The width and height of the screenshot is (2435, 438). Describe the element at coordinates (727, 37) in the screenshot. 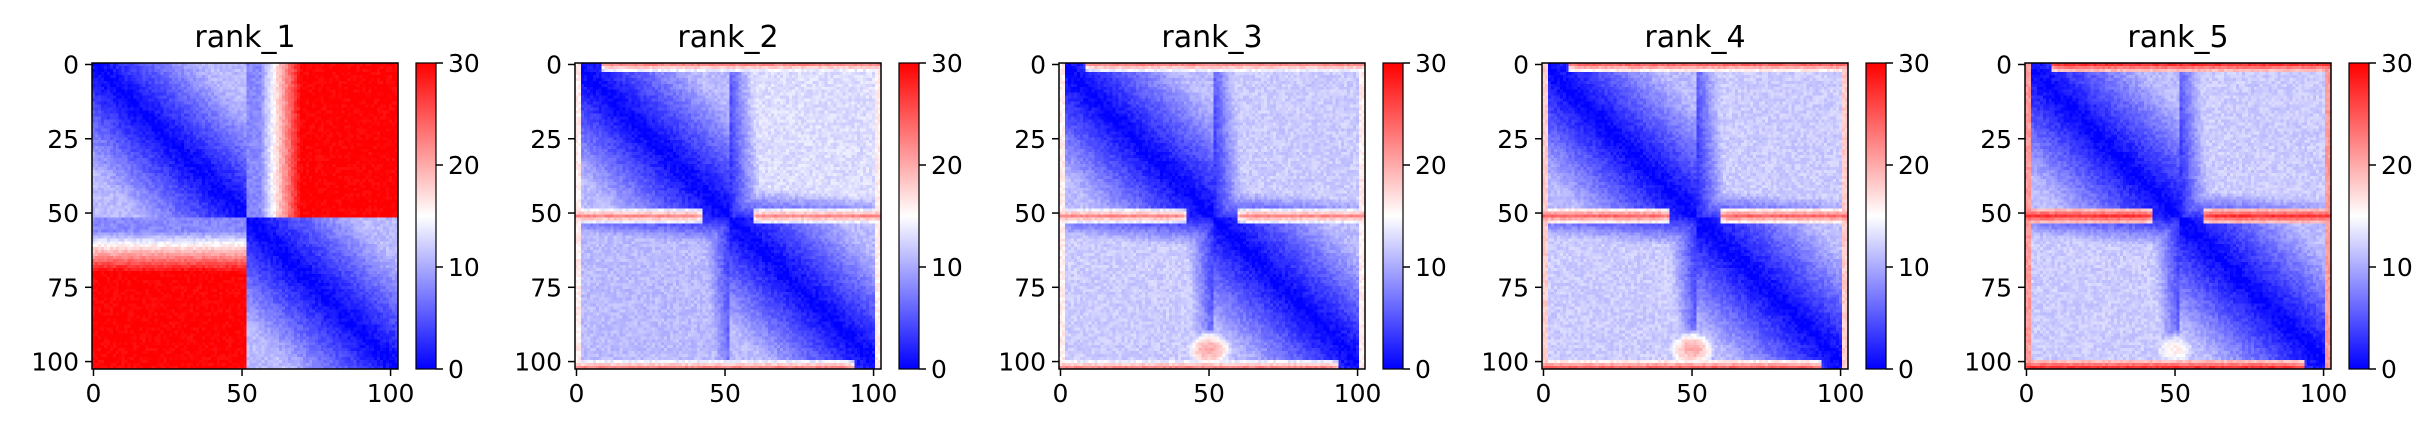

I see `panel-title: rank_2` at that location.